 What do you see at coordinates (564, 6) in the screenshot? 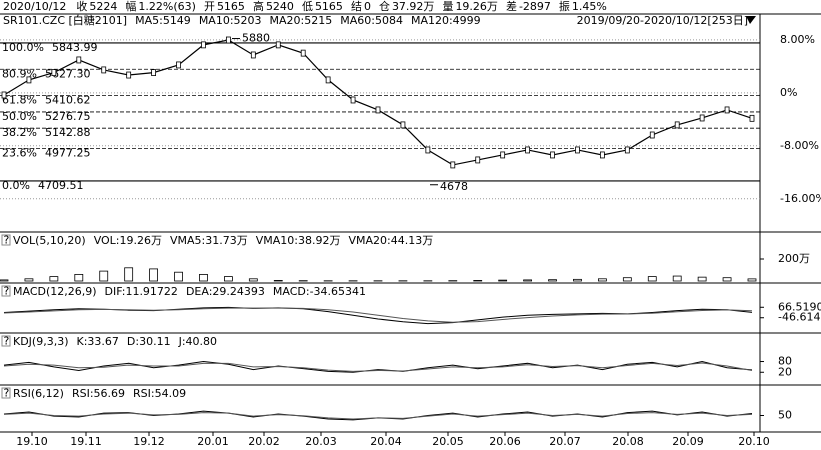
I see `quote-label: 振` at bounding box center [564, 6].